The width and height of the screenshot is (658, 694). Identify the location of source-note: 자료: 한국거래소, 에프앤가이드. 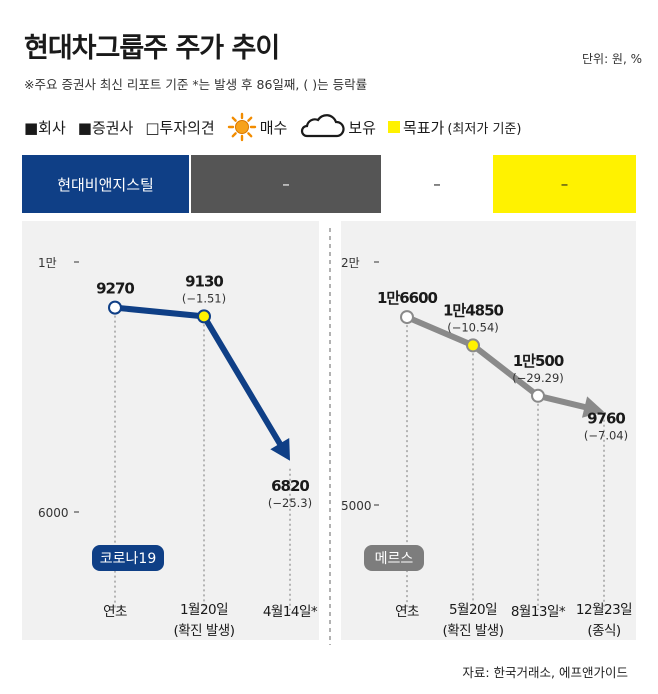
(545, 672).